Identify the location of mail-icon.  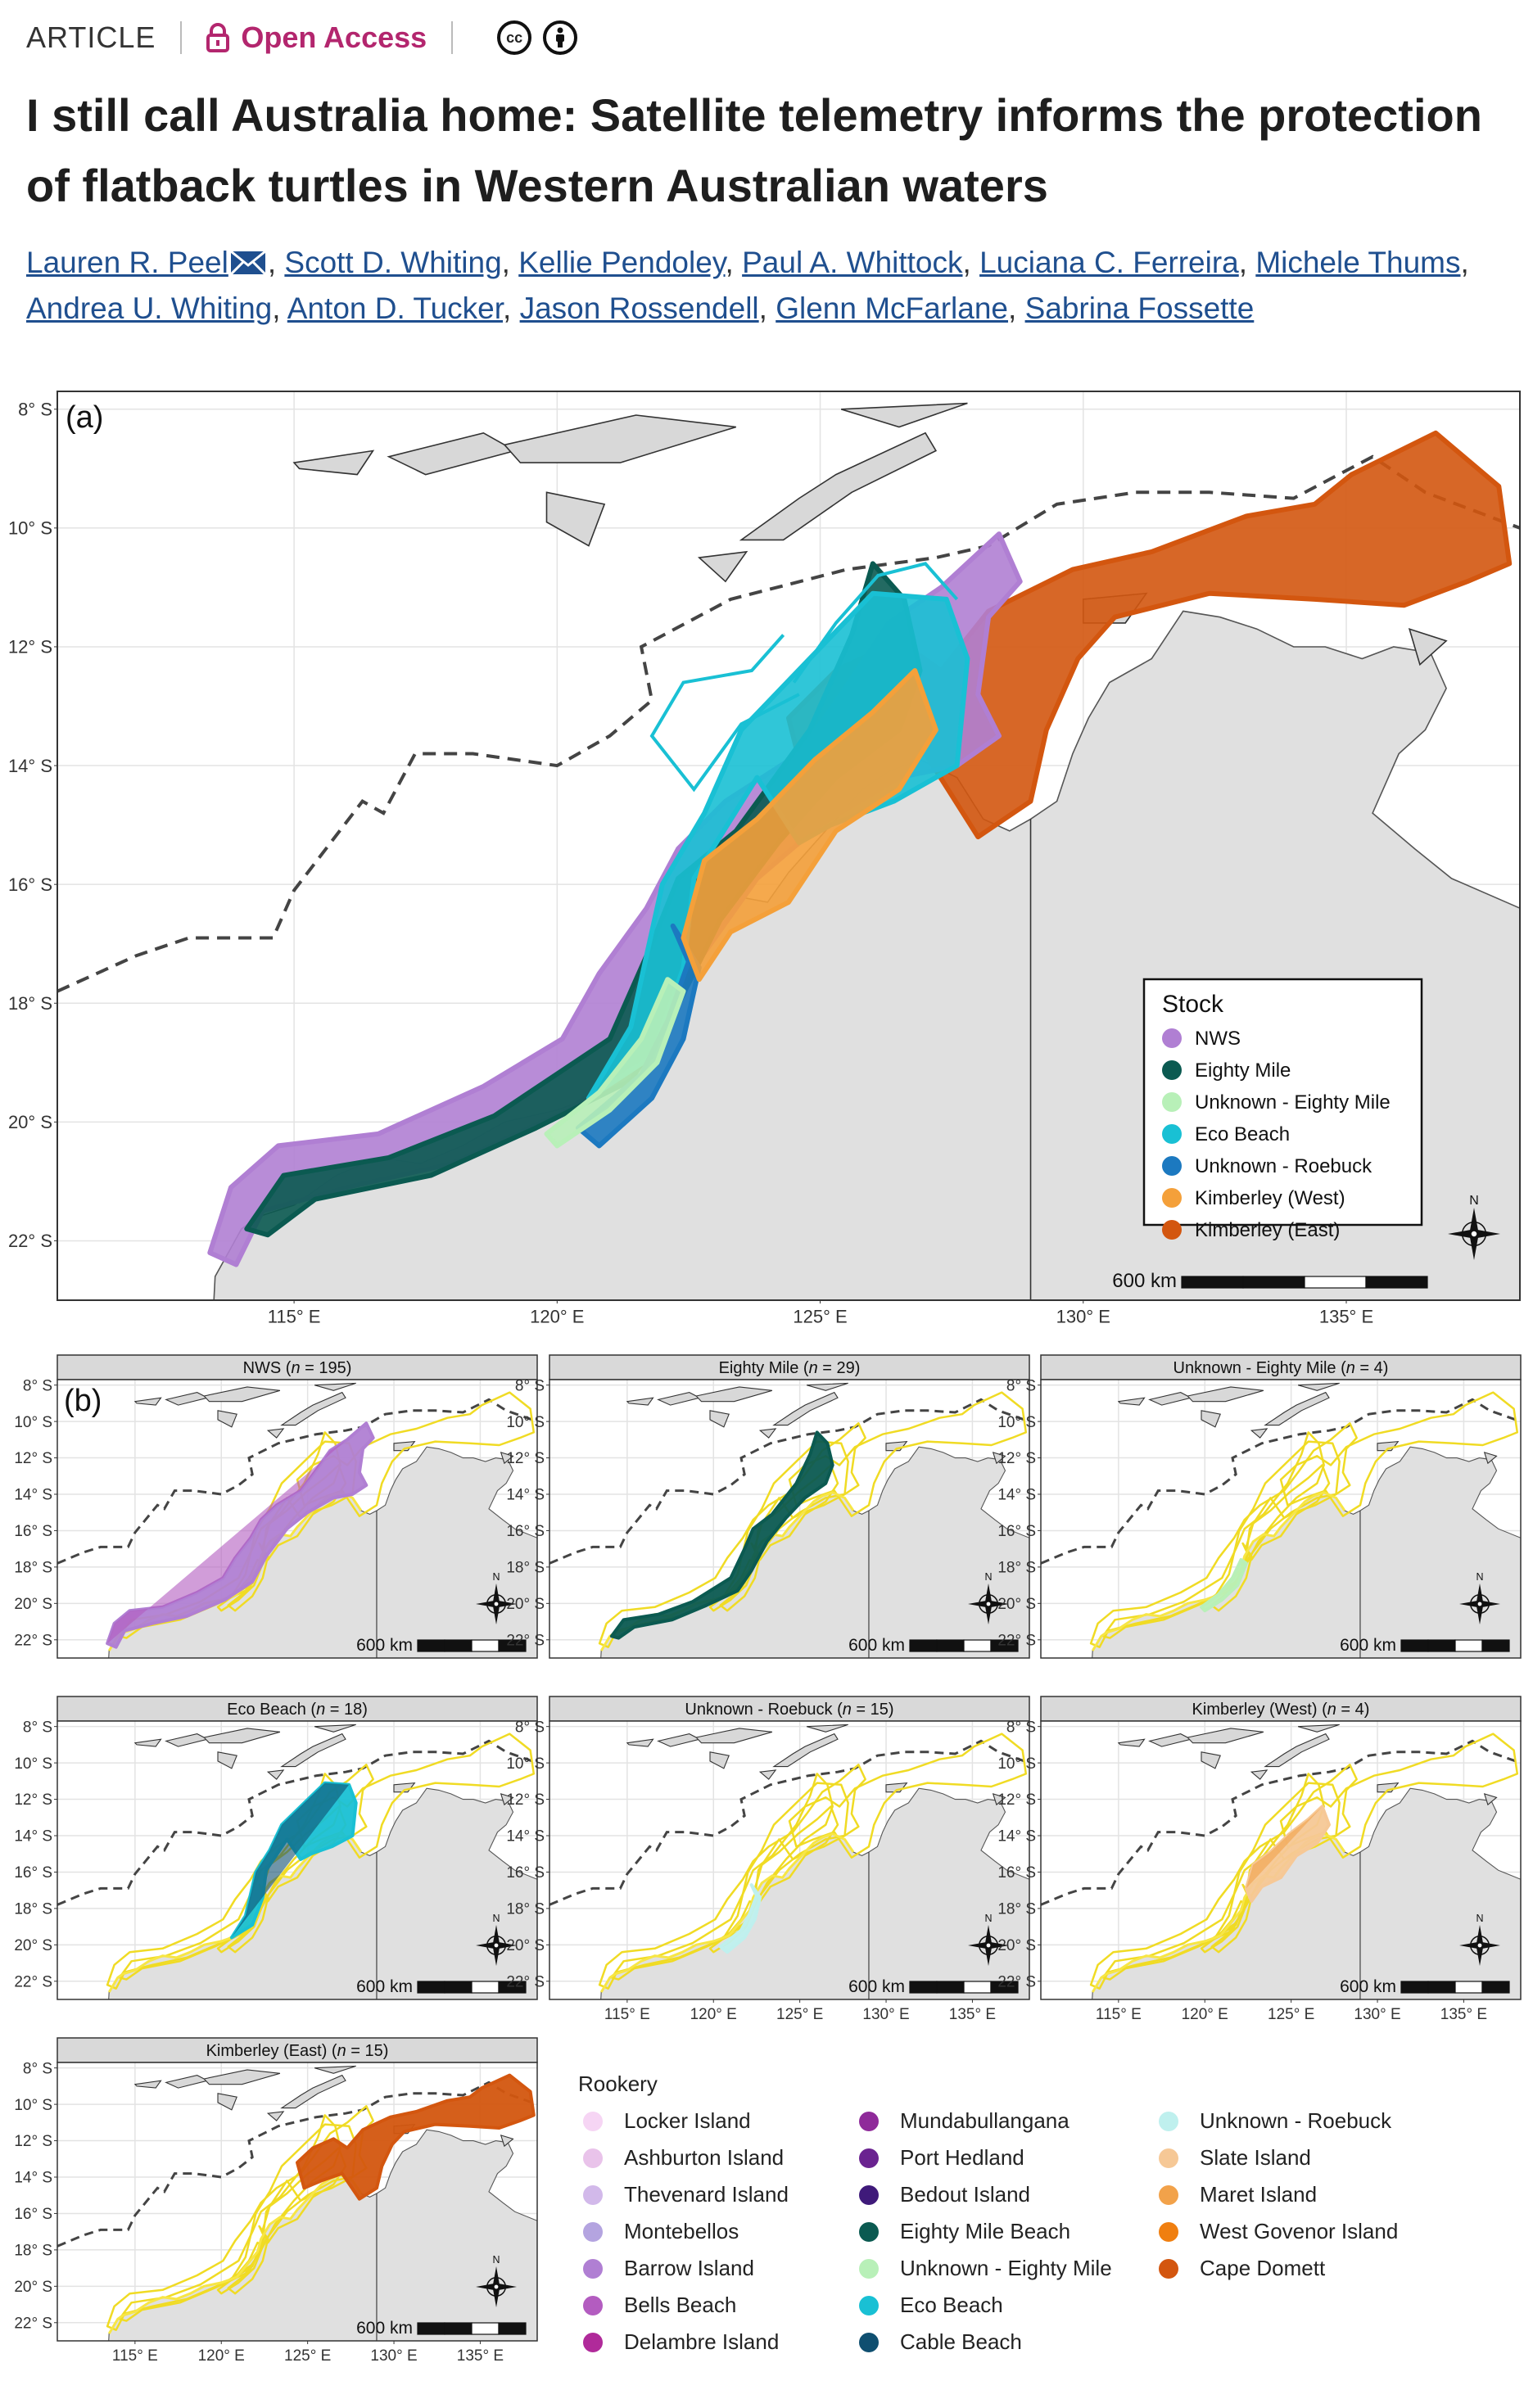
(247, 265).